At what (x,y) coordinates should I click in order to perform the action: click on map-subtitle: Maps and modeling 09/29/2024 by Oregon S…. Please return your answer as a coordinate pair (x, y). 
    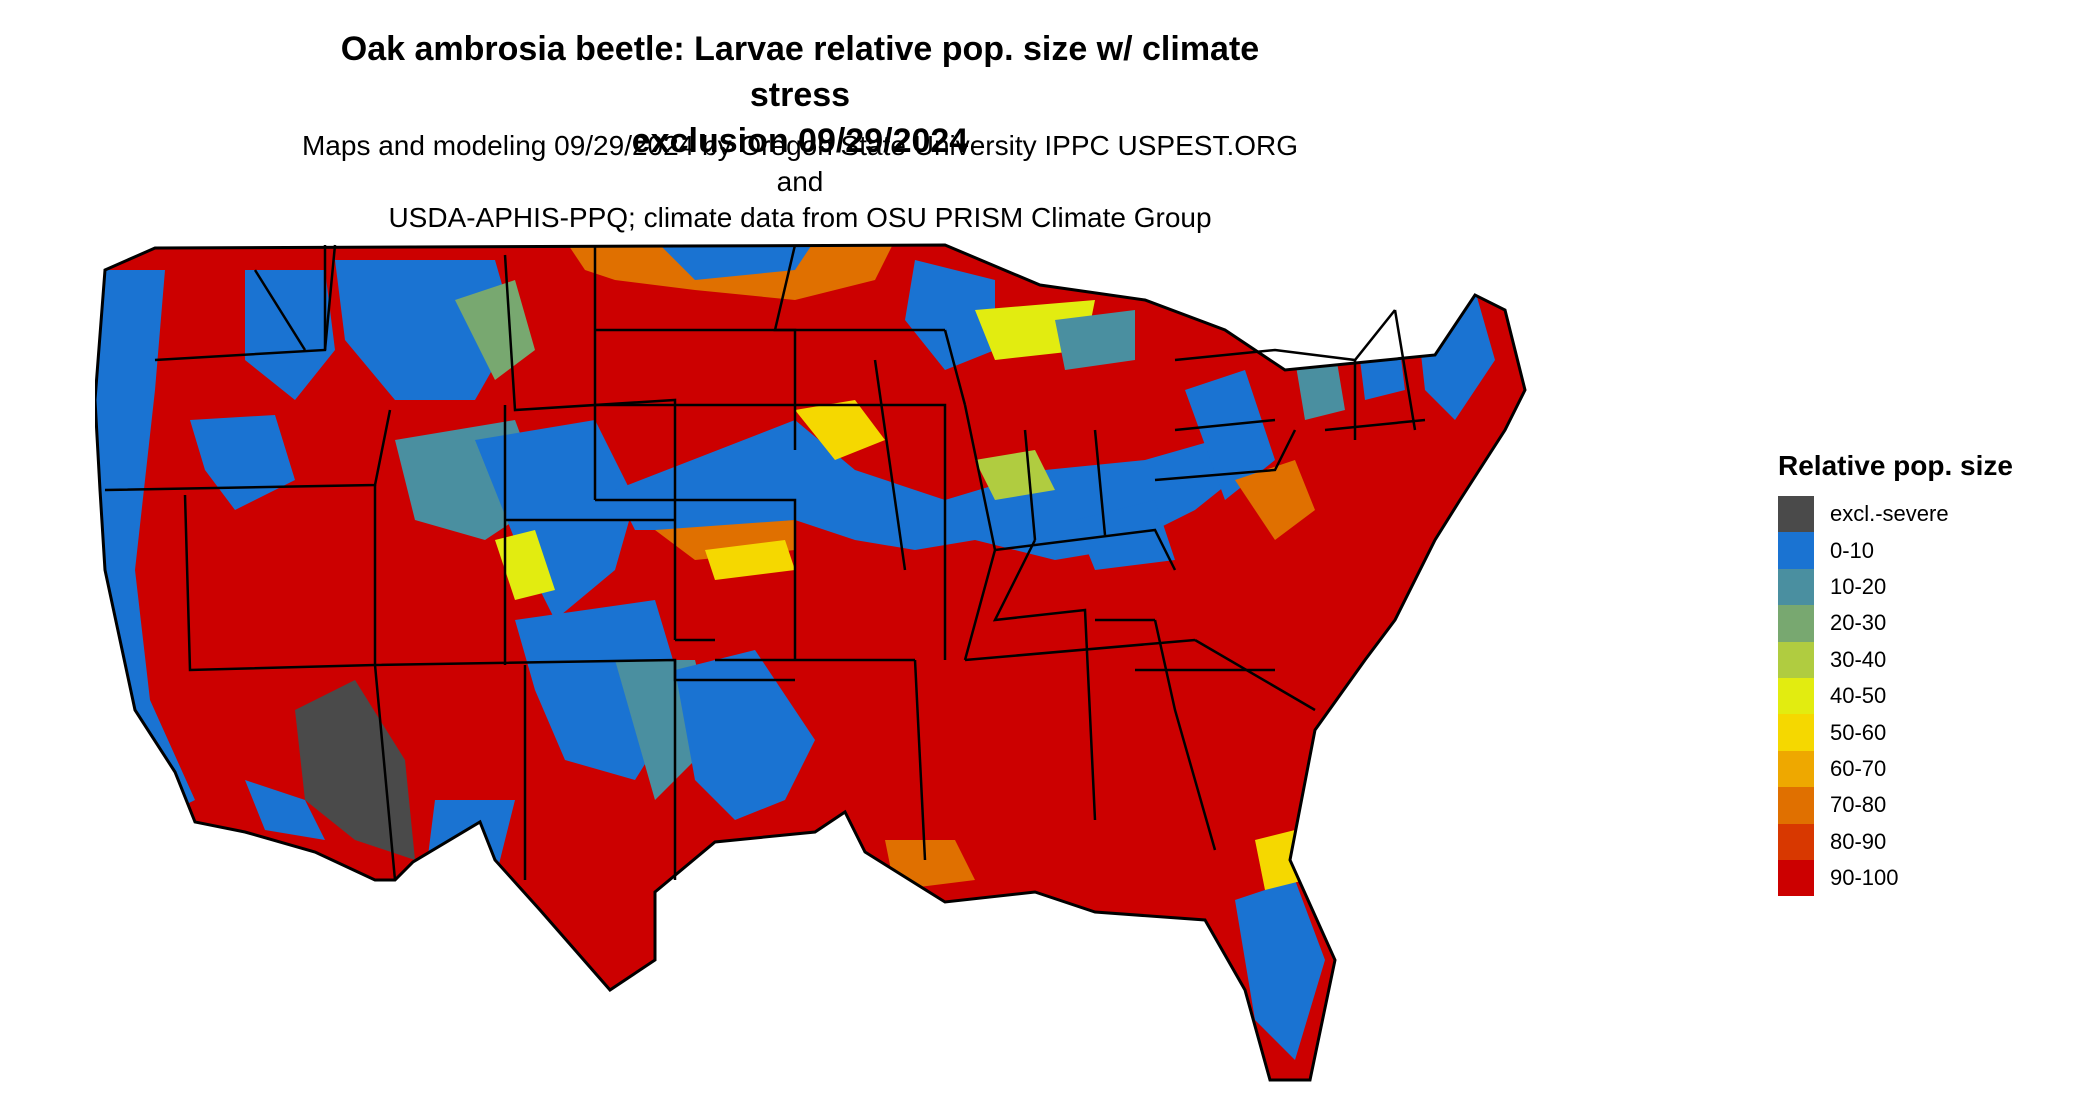
    Looking at the image, I should click on (800, 182).